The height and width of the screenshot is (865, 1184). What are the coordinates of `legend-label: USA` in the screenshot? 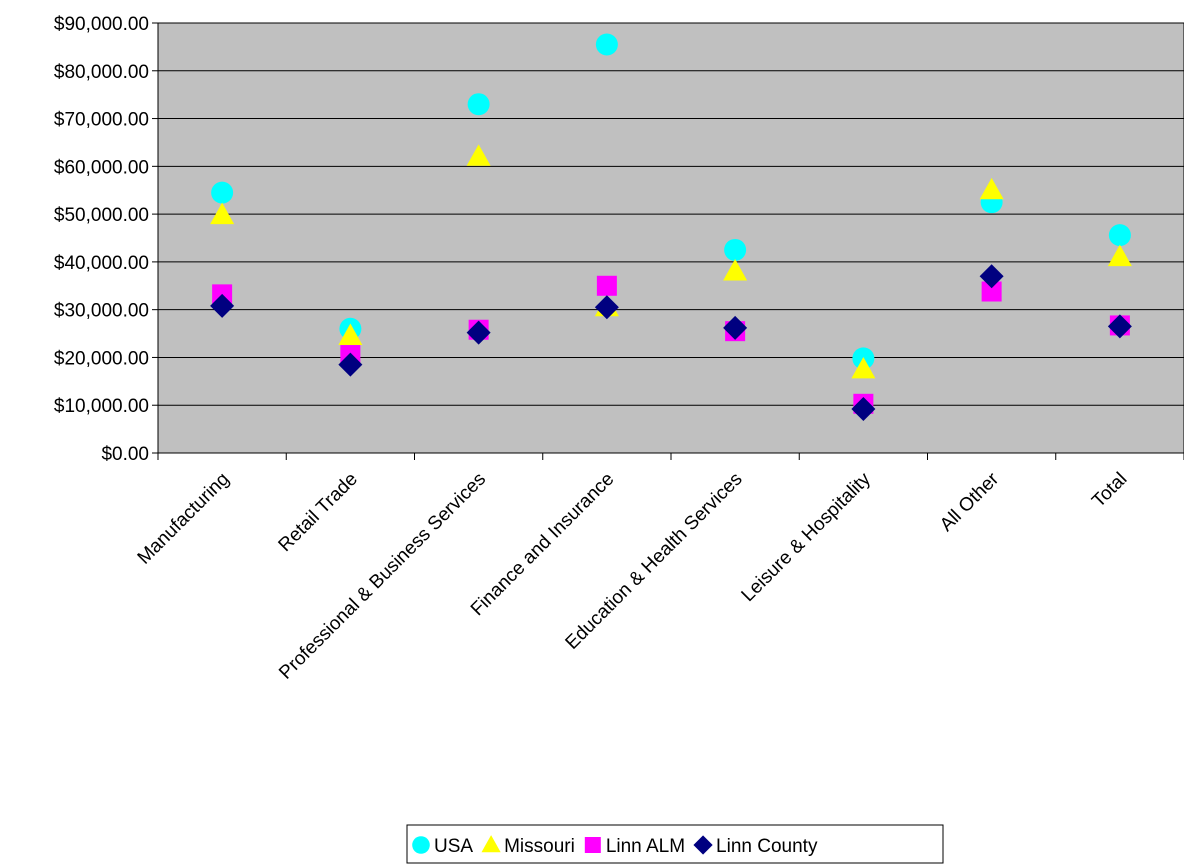 It's located at (453, 846).